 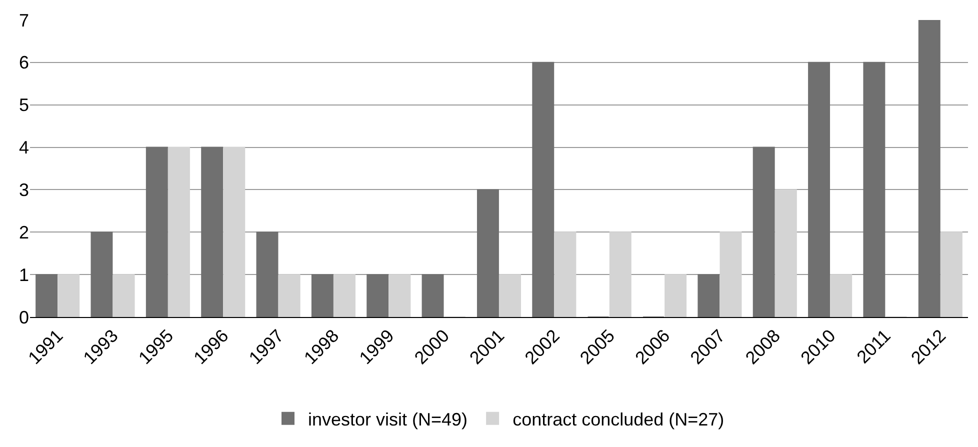 I want to click on y-tick-label: 6, so click(x=23, y=62).